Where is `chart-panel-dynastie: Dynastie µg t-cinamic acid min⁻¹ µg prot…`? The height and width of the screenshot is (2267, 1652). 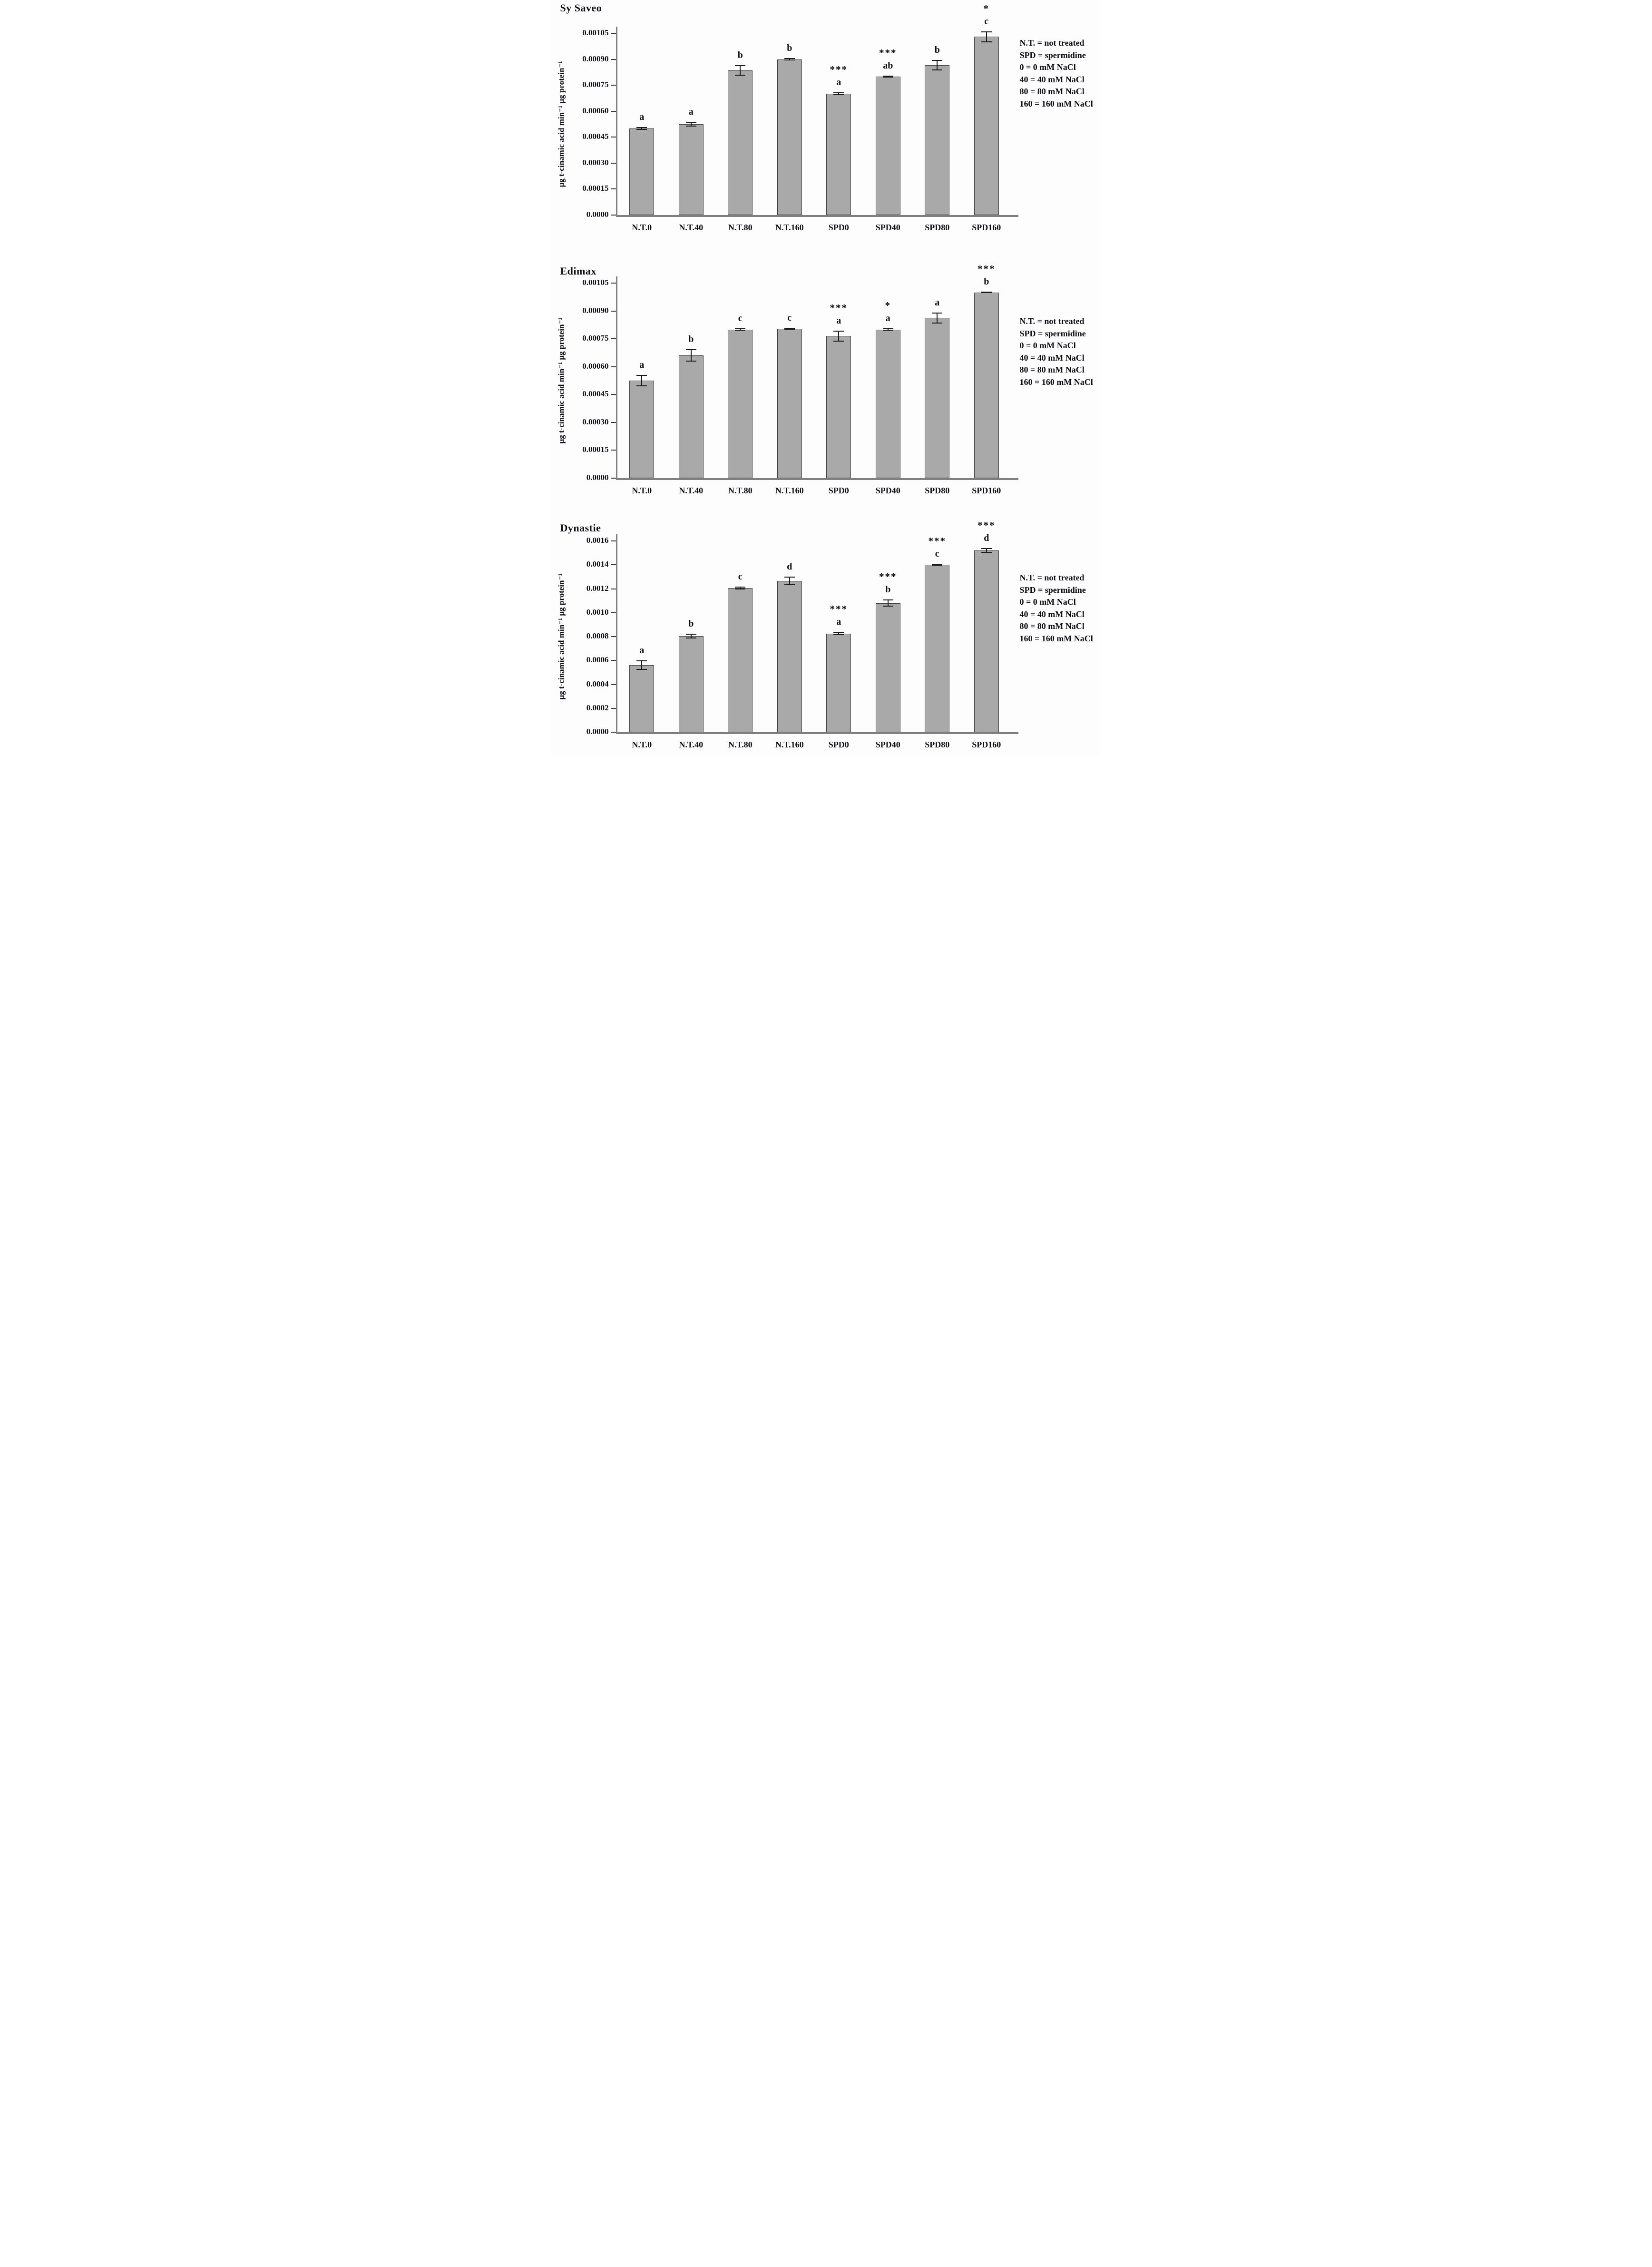
chart-panel-dynastie: Dynastie µg t-cinamic acid min⁻¹ µg prot… is located at coordinates (826, 624).